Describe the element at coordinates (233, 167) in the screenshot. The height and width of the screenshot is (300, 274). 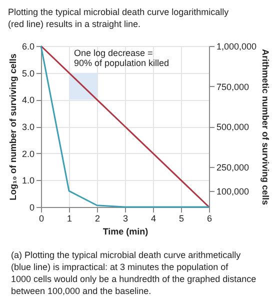
I see `y2-tick-label: 250,000` at that location.